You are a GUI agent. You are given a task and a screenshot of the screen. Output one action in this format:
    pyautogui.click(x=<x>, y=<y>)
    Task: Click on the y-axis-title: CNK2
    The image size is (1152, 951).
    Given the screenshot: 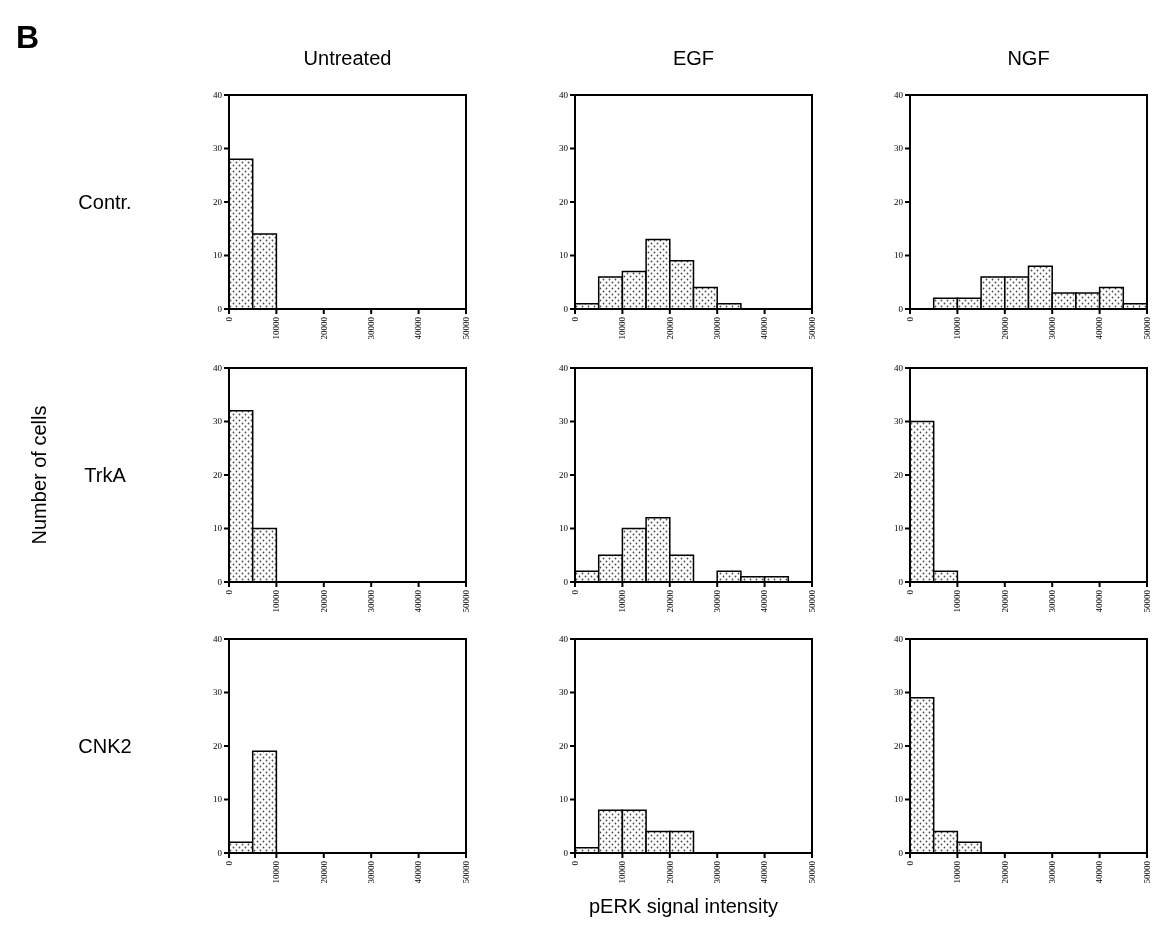 What is the action you would take?
    pyautogui.click(x=105, y=746)
    